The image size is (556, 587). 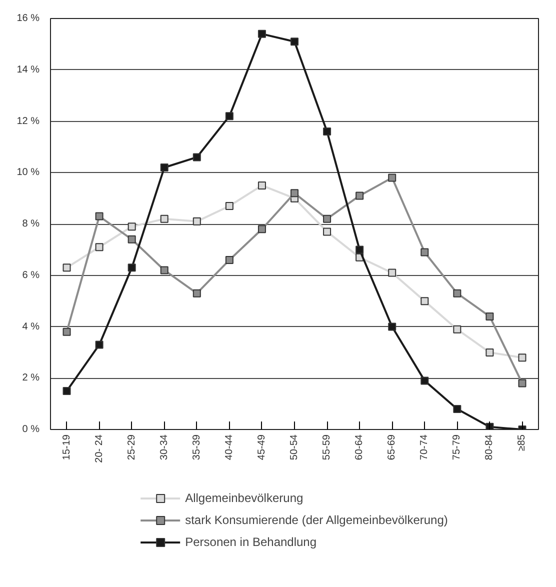 I want to click on legend-label: stark Konsumierende (der Allgemeinbevölkerung), so click(x=316, y=520).